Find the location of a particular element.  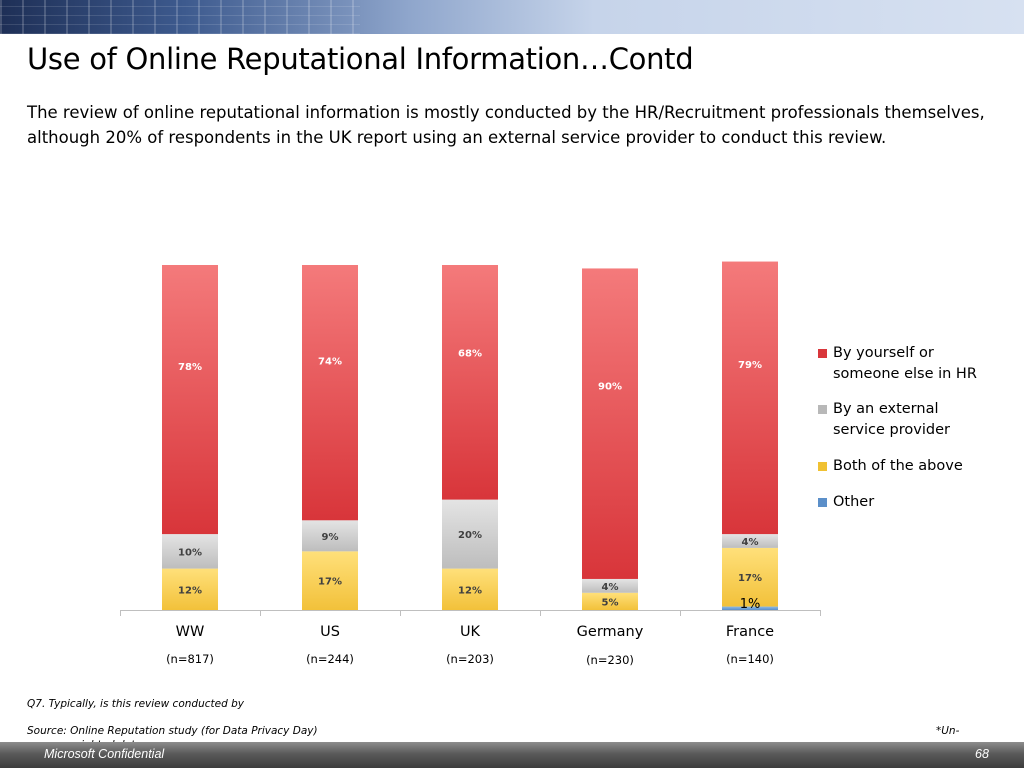

bar-france-by-yourself-or-someone-else-in-hr is located at coordinates (750, 398).